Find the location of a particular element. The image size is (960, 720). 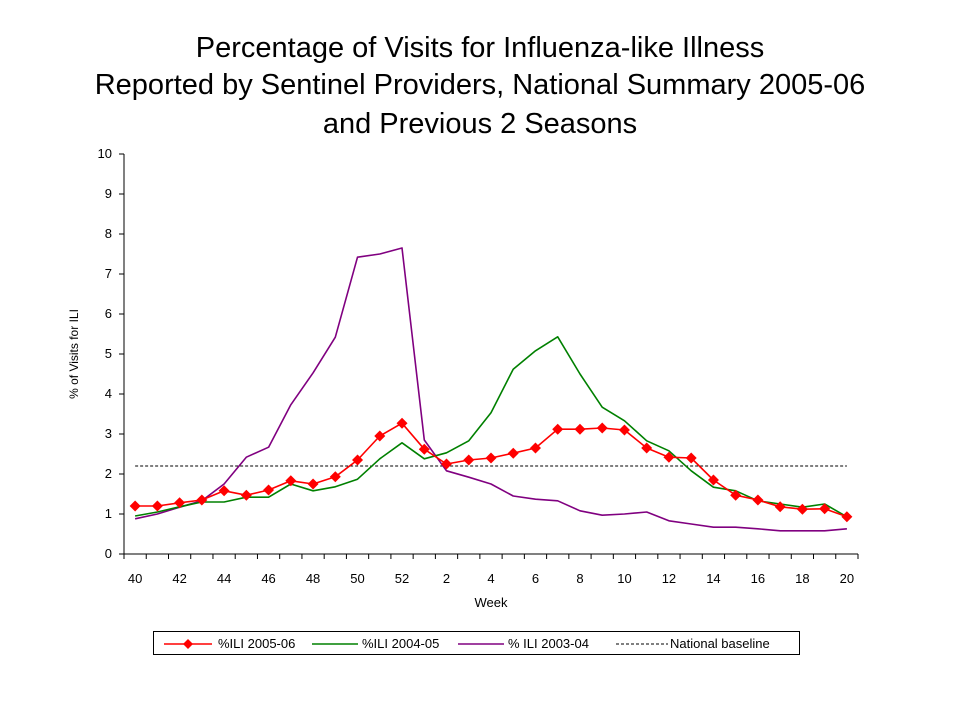

y-tick-label: 0 is located at coordinates (108, 553).